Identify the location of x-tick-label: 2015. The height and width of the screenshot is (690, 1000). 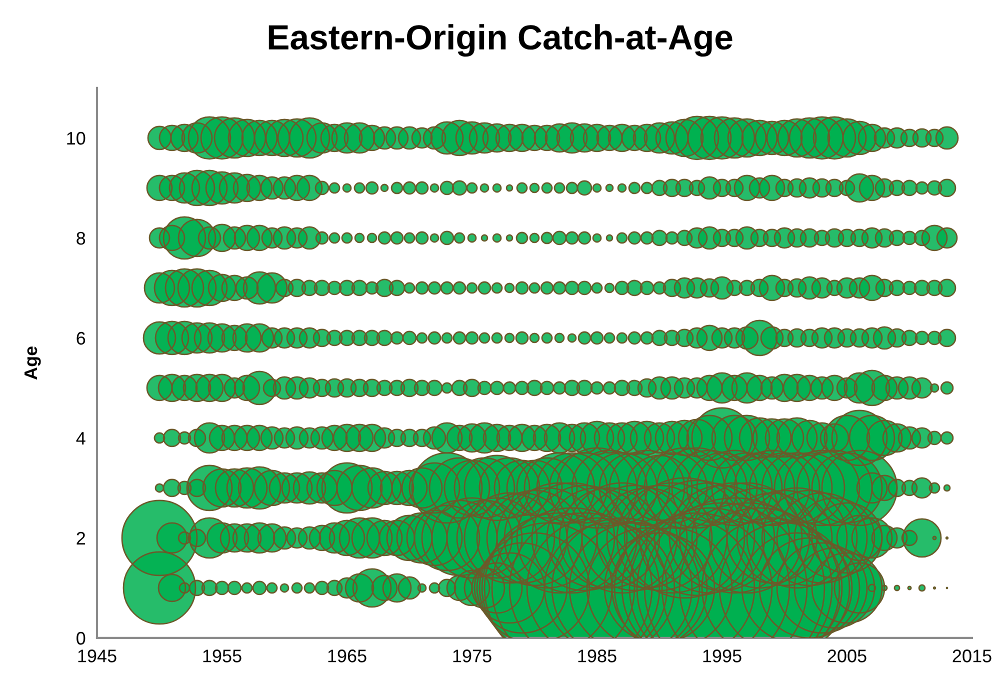
(972, 656).